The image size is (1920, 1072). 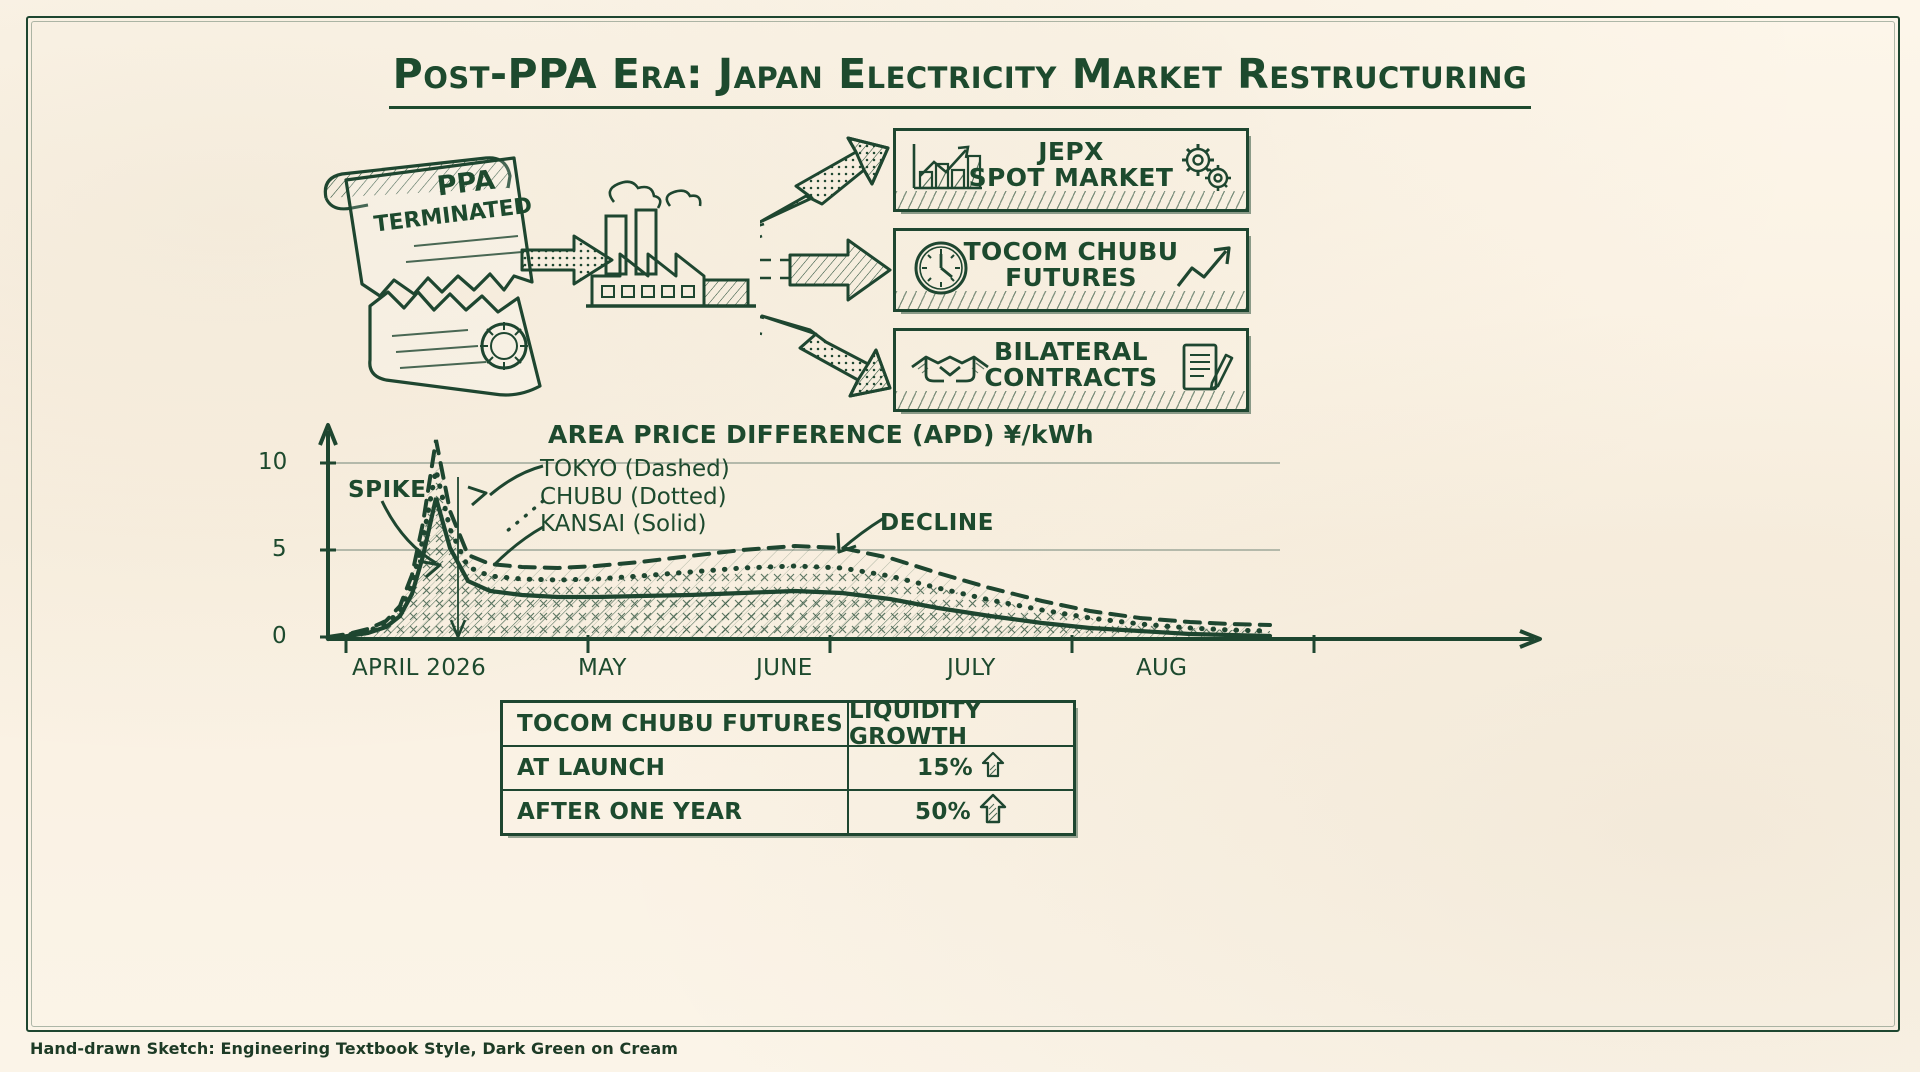 What do you see at coordinates (915, 724) in the screenshot?
I see `table-header-col1: LIQUIDITY GROWTH` at bounding box center [915, 724].